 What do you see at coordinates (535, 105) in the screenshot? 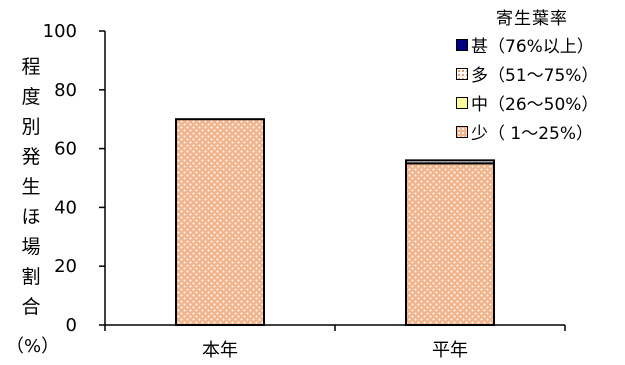
I see `legend-label: 中（26～50%）` at bounding box center [535, 105].